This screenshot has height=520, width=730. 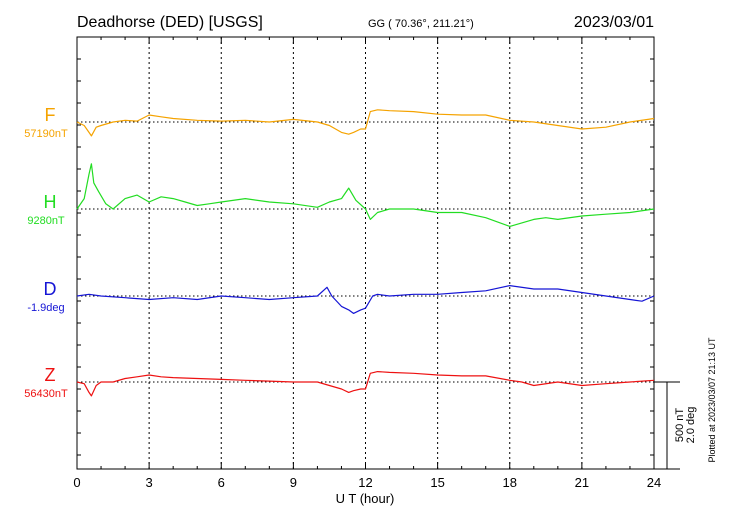 I want to click on x-tick-label: 9, so click(x=293, y=482).